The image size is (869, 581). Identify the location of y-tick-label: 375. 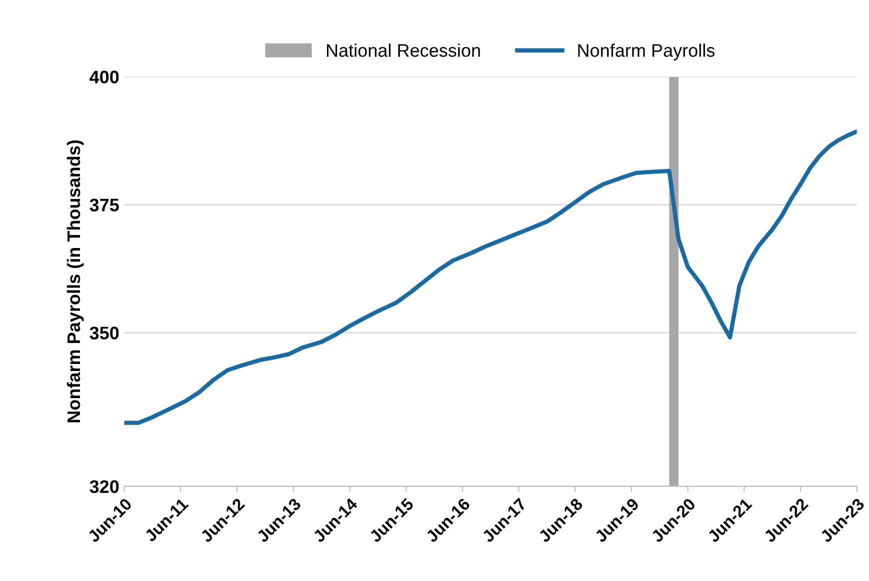
(104, 205).